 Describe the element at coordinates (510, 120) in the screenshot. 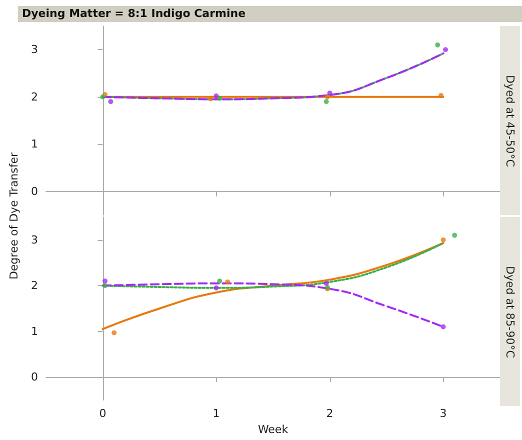

I see `text: Dyed at 45-50°C` at that location.